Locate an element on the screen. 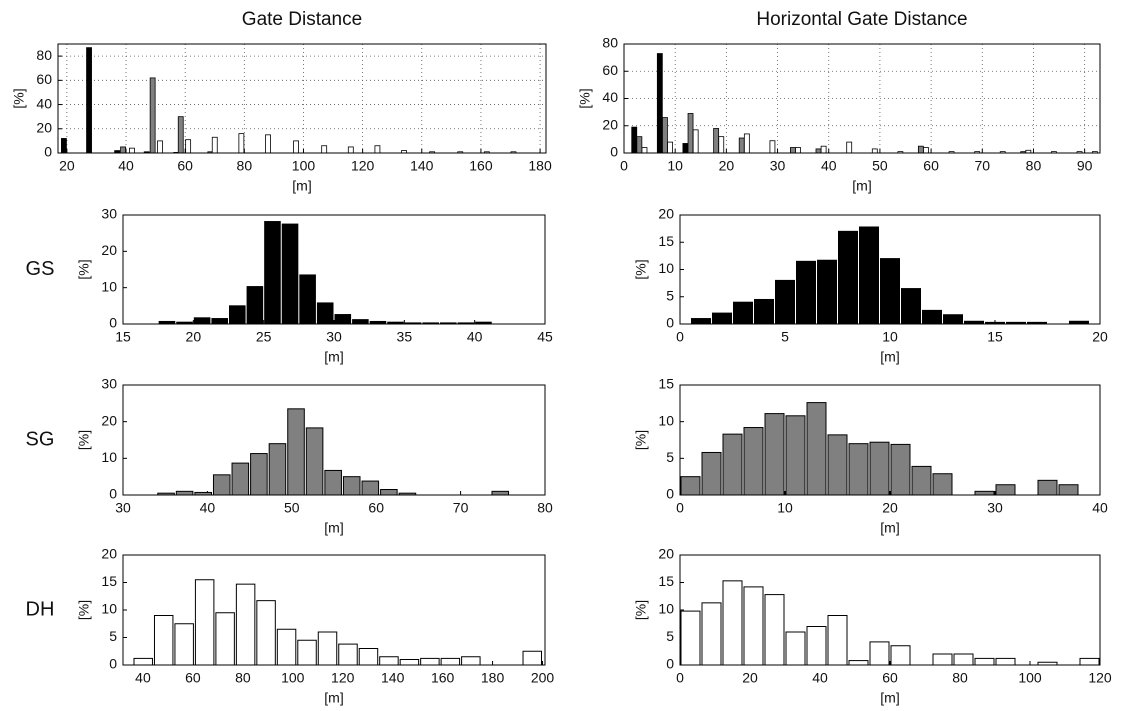  x-tick-label: 140 is located at coordinates (393, 678).